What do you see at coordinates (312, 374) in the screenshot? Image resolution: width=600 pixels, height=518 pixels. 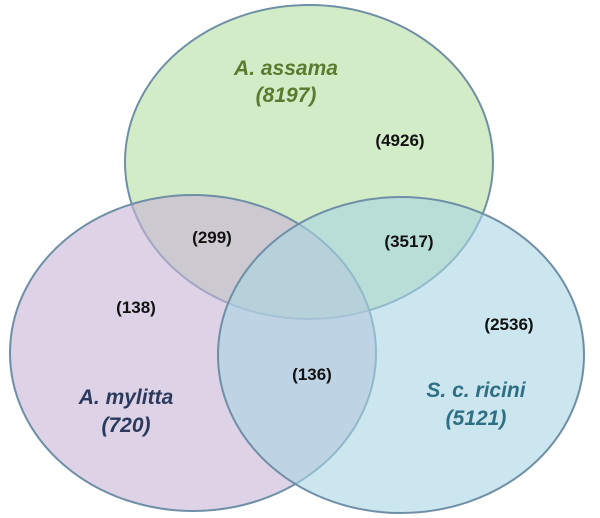 I see `count-all-three: (136)` at bounding box center [312, 374].